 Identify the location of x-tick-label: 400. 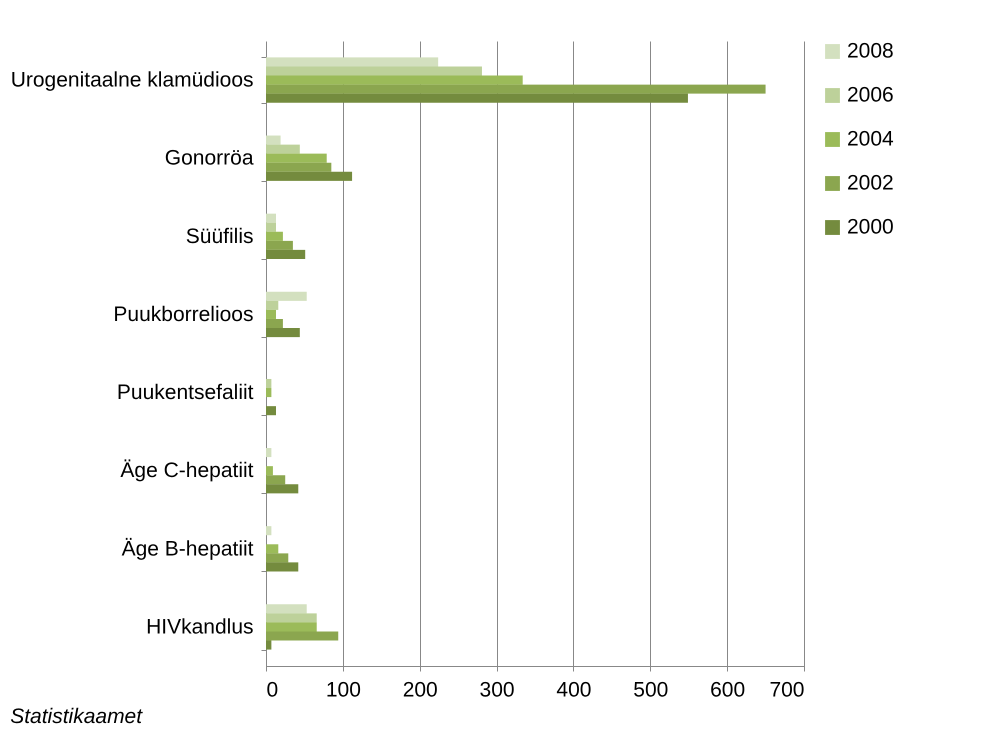
(574, 690).